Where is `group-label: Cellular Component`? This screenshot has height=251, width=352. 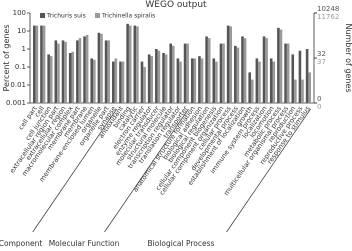
group-label: Cellular Component is located at coordinates (21, 243).